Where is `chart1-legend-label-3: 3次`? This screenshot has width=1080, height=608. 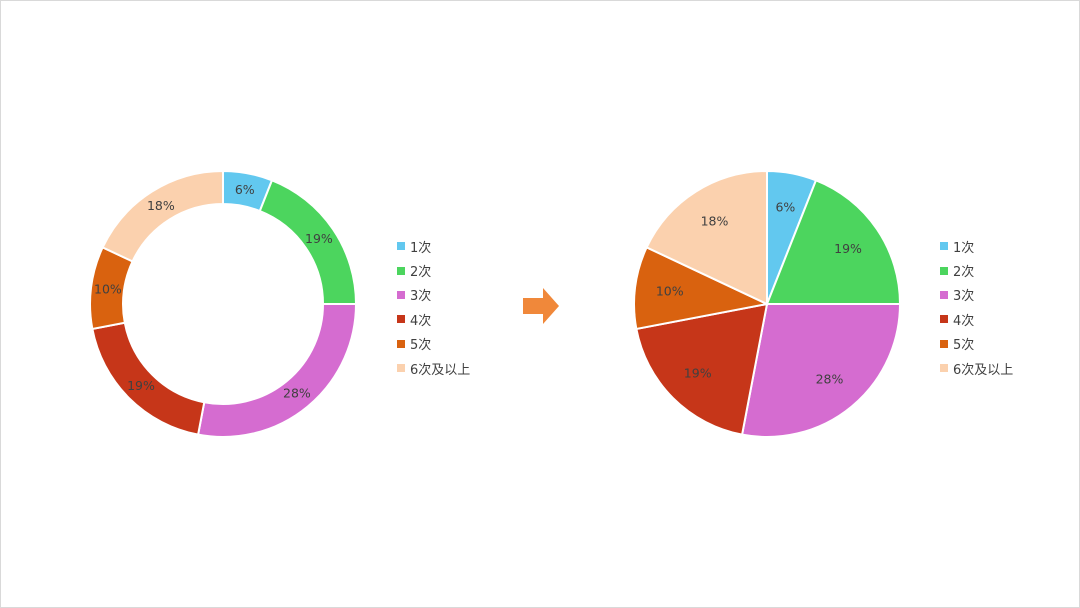
chart1-legend-label-3: 3次 is located at coordinates (964, 297).